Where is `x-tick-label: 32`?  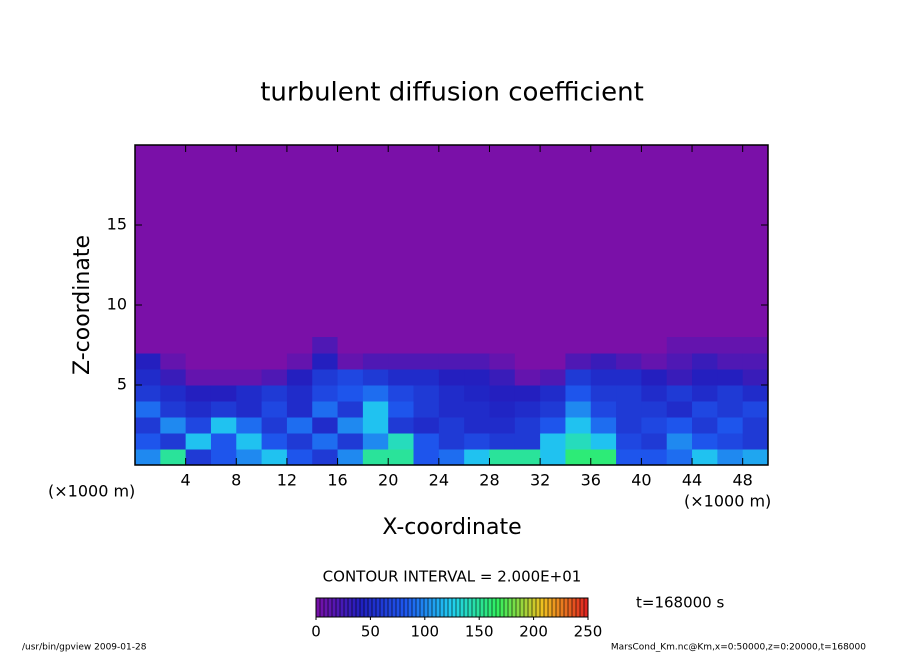
x-tick-label: 32 is located at coordinates (540, 480).